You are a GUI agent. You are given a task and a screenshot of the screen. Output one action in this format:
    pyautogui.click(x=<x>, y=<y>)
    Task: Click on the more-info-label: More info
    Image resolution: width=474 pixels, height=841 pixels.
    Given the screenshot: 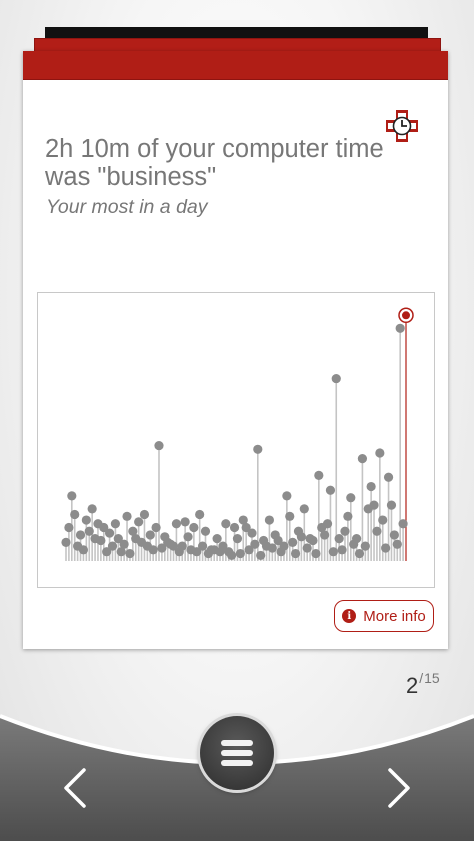 What is the action you would take?
    pyautogui.click(x=394, y=616)
    